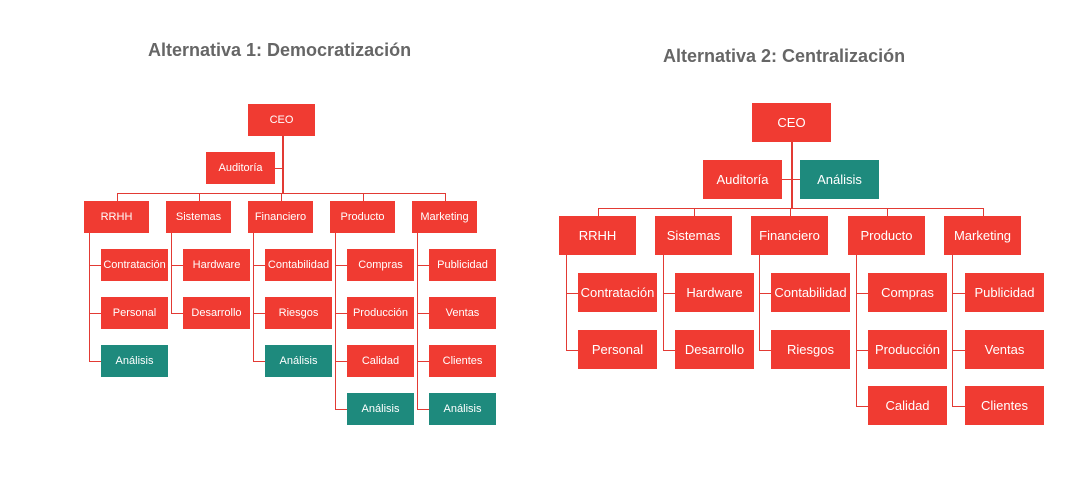 The height and width of the screenshot is (486, 1080). Describe the element at coordinates (784, 56) in the screenshot. I see `alt2-title: Alternativa 2: Centralización` at that location.